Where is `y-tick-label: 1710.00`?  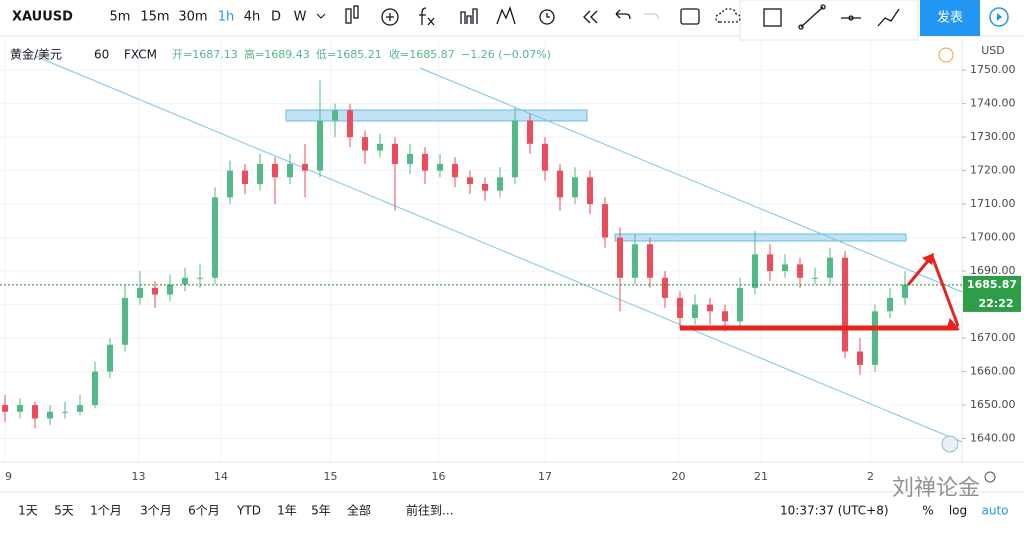 y-tick-label: 1710.00 is located at coordinates (993, 203).